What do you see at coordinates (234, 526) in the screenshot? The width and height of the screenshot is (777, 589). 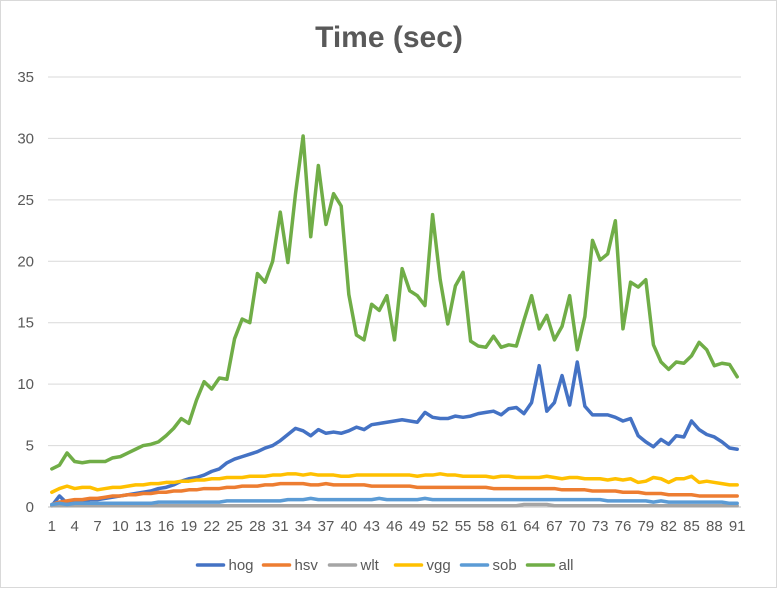 I see `x-tick-label: 25` at bounding box center [234, 526].